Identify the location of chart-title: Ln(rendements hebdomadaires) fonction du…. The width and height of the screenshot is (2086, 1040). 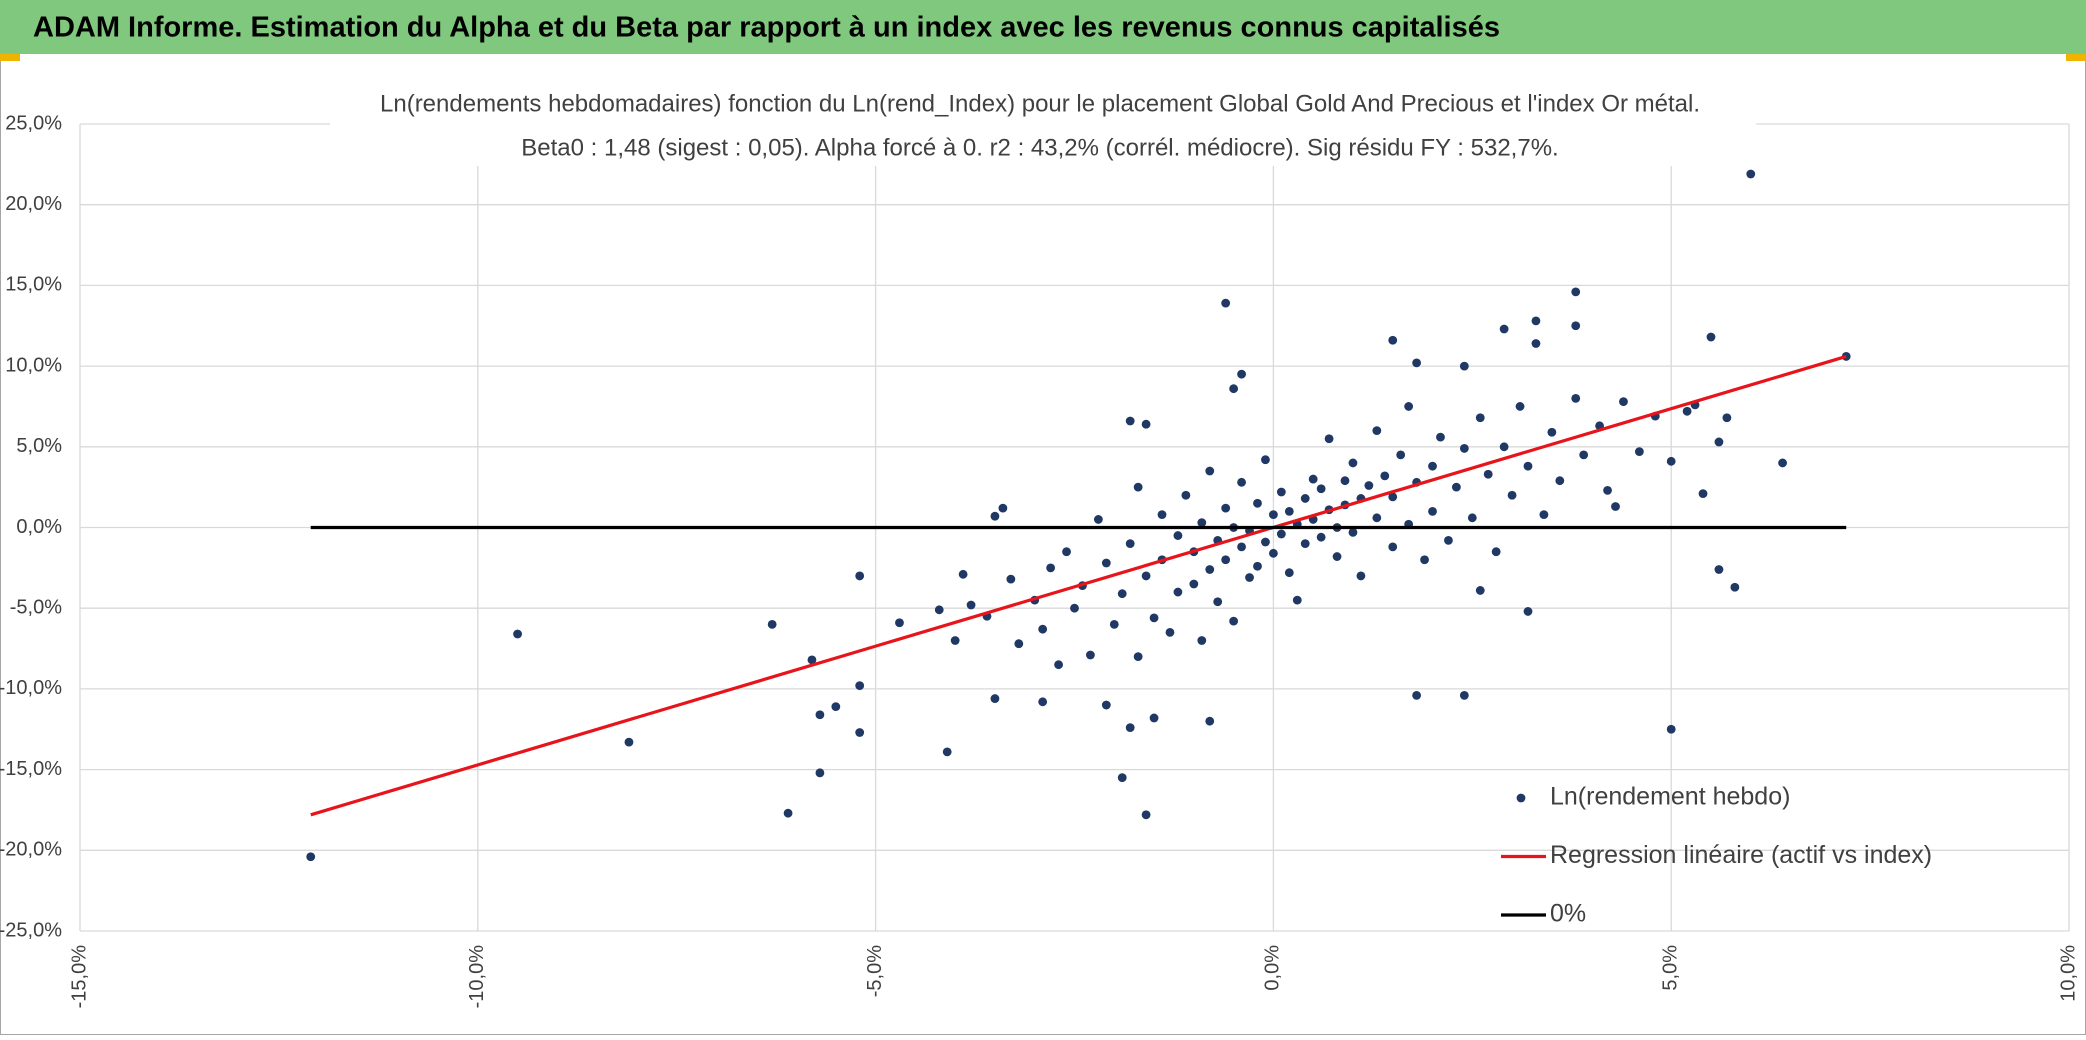
(1040, 103).